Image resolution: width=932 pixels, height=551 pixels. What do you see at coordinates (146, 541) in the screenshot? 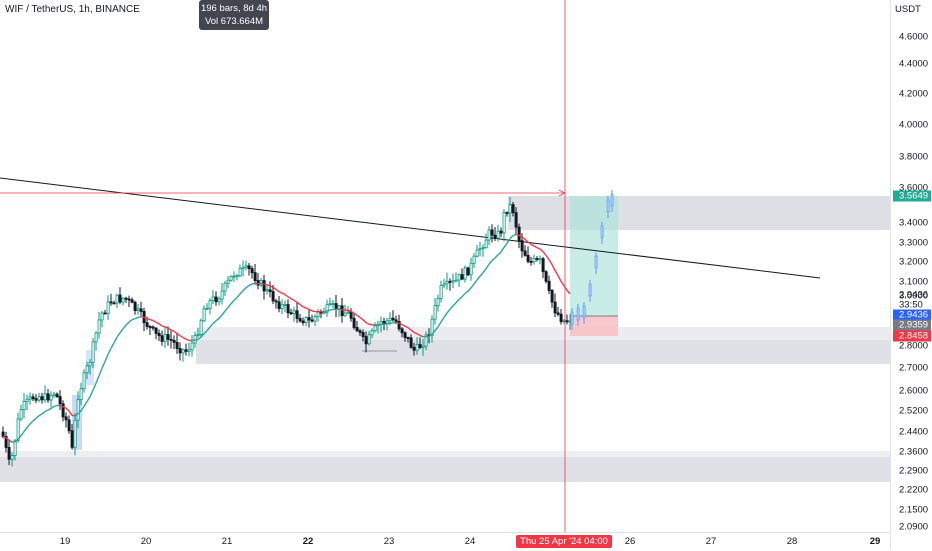
I see `time-tick: 20` at bounding box center [146, 541].